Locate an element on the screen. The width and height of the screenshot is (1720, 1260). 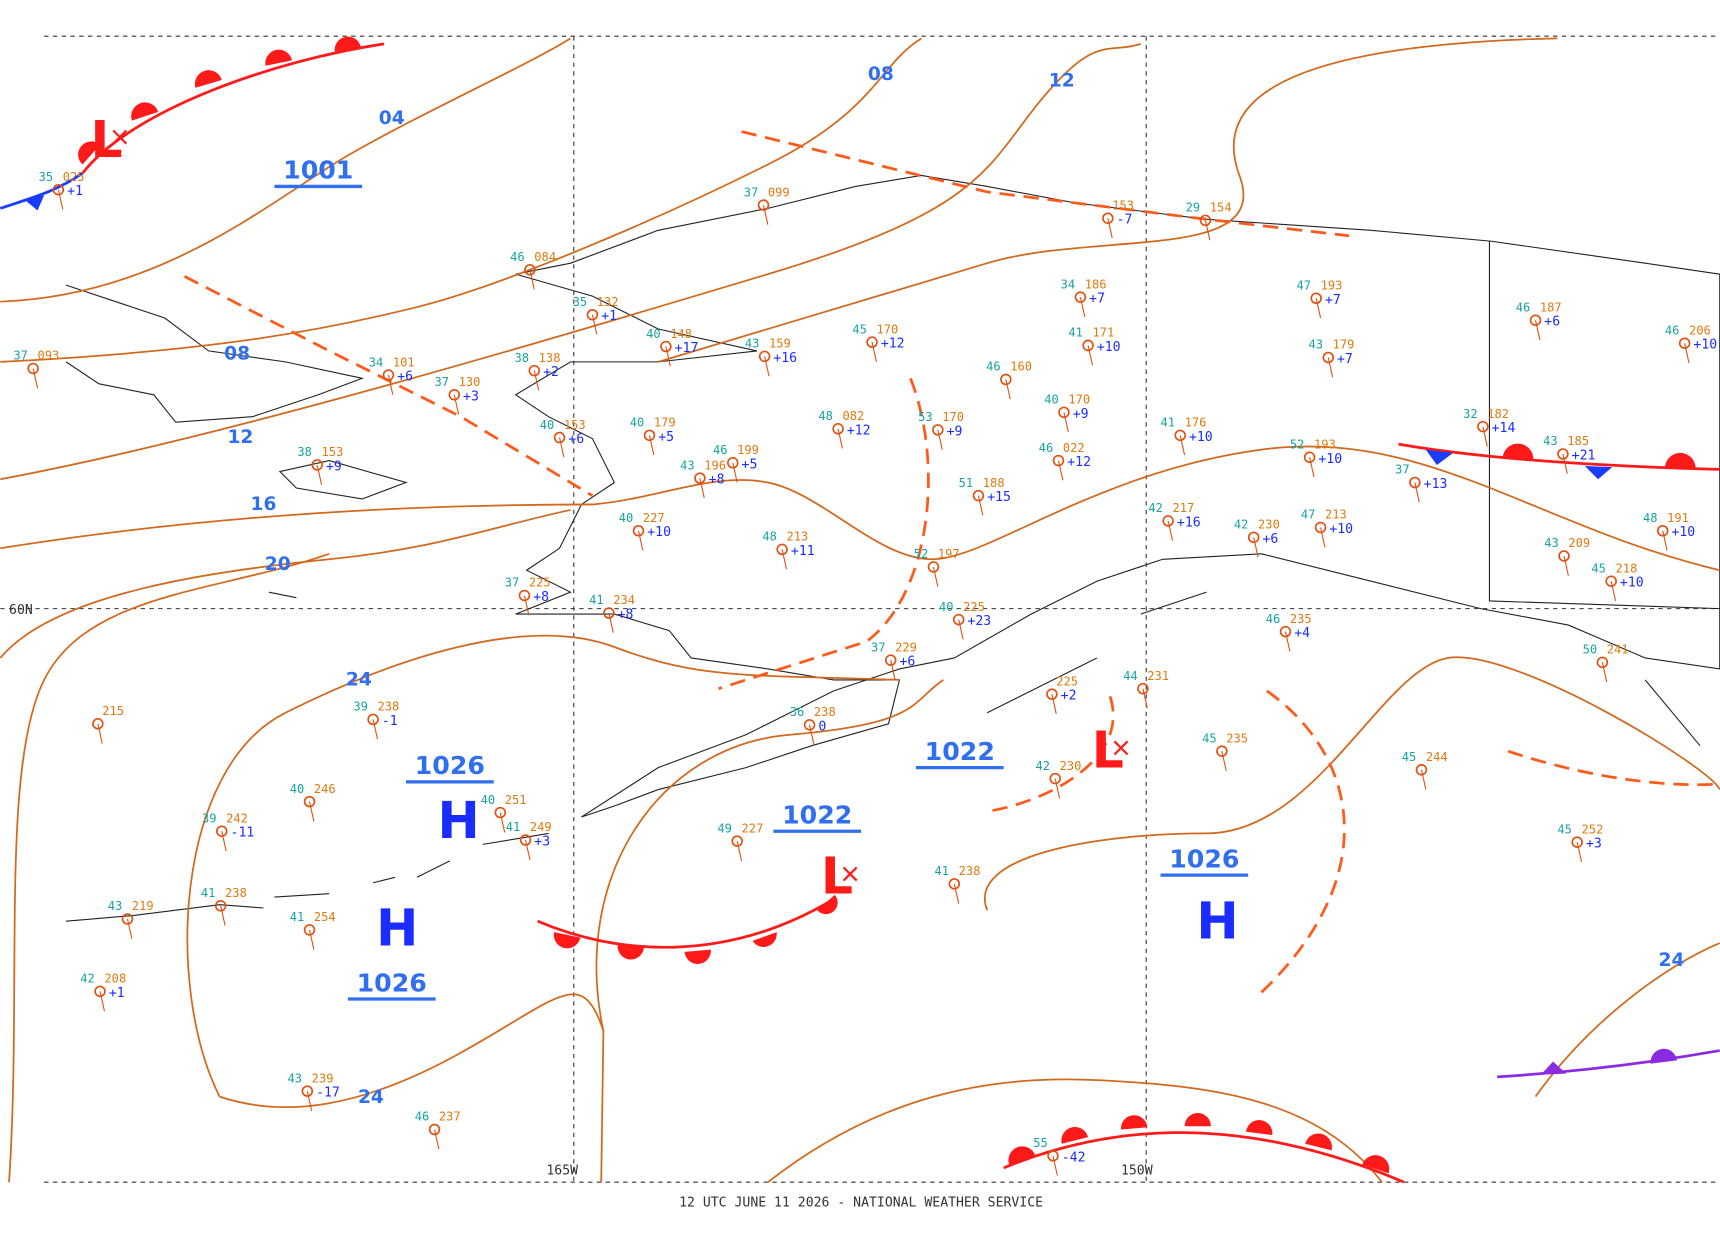
station-plot: 53 170+9 is located at coordinates (941, 430).